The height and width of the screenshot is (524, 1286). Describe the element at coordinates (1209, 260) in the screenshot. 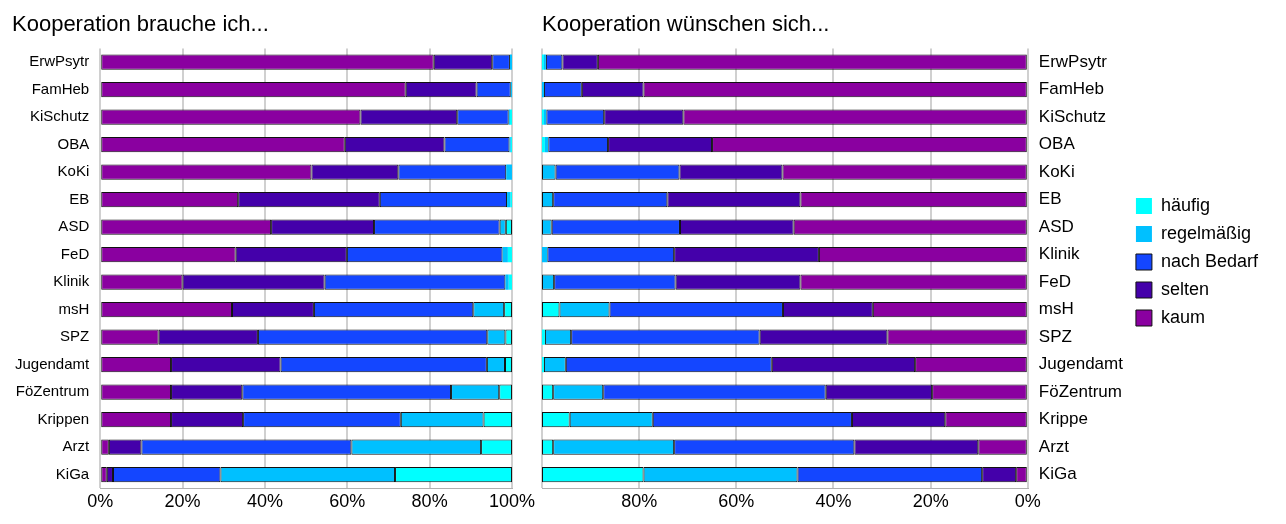

I see `legend-label: nach Bedarf` at that location.